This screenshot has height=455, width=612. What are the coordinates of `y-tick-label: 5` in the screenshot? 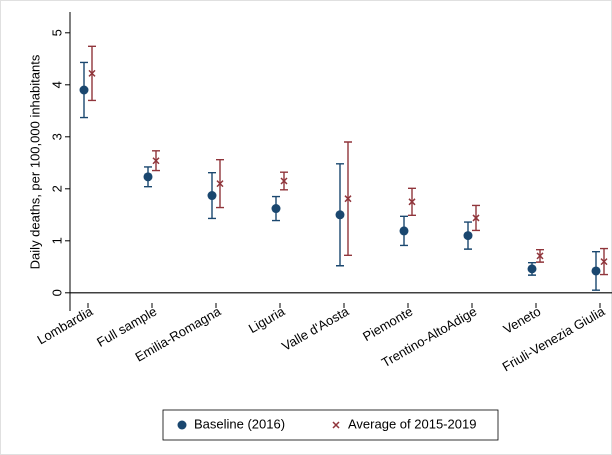 It's located at (56, 32).